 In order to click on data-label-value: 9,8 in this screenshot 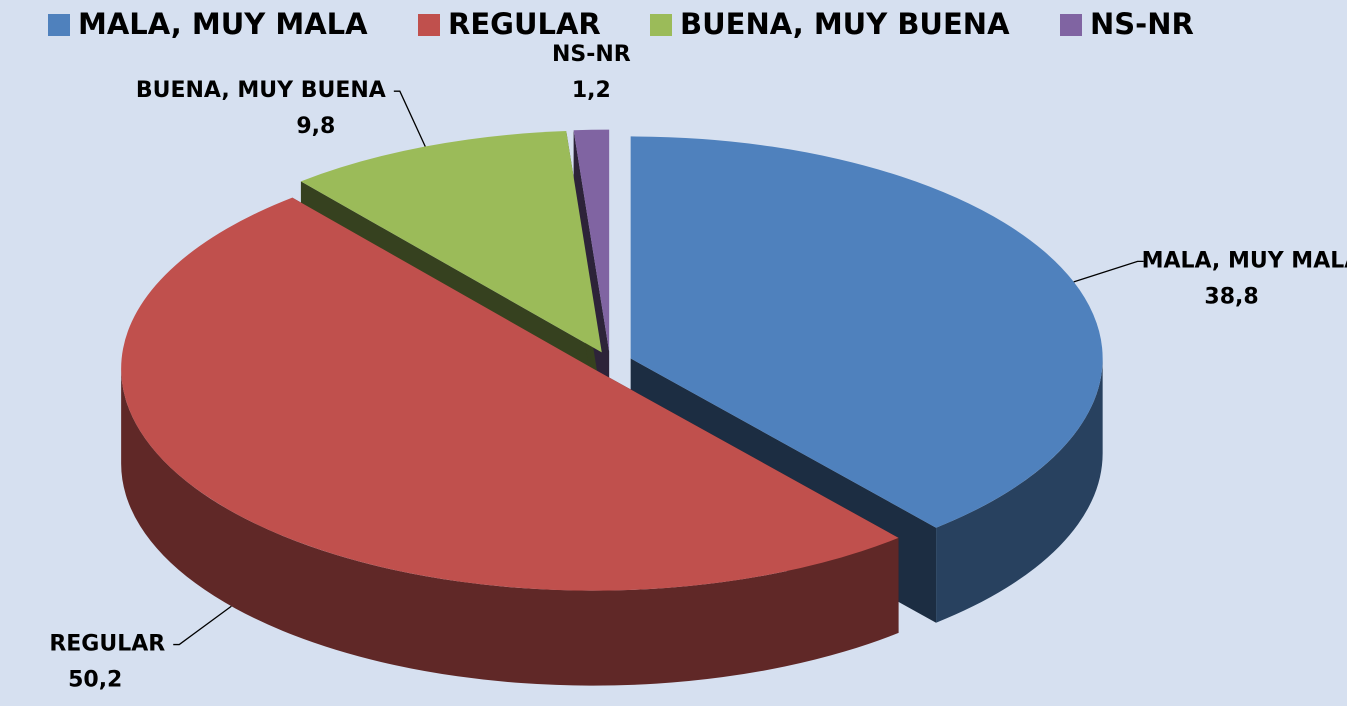, I will do `click(315, 126)`.